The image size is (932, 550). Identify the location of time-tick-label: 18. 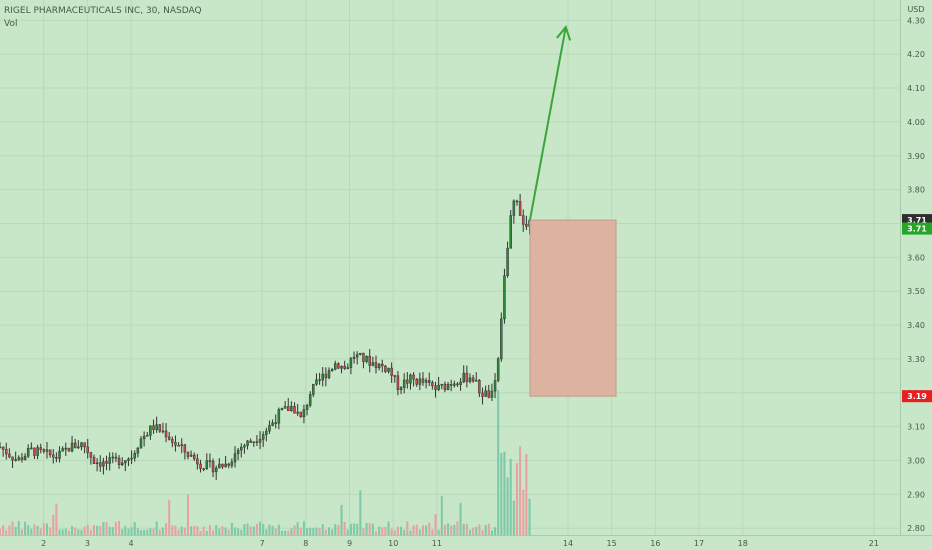
(743, 543).